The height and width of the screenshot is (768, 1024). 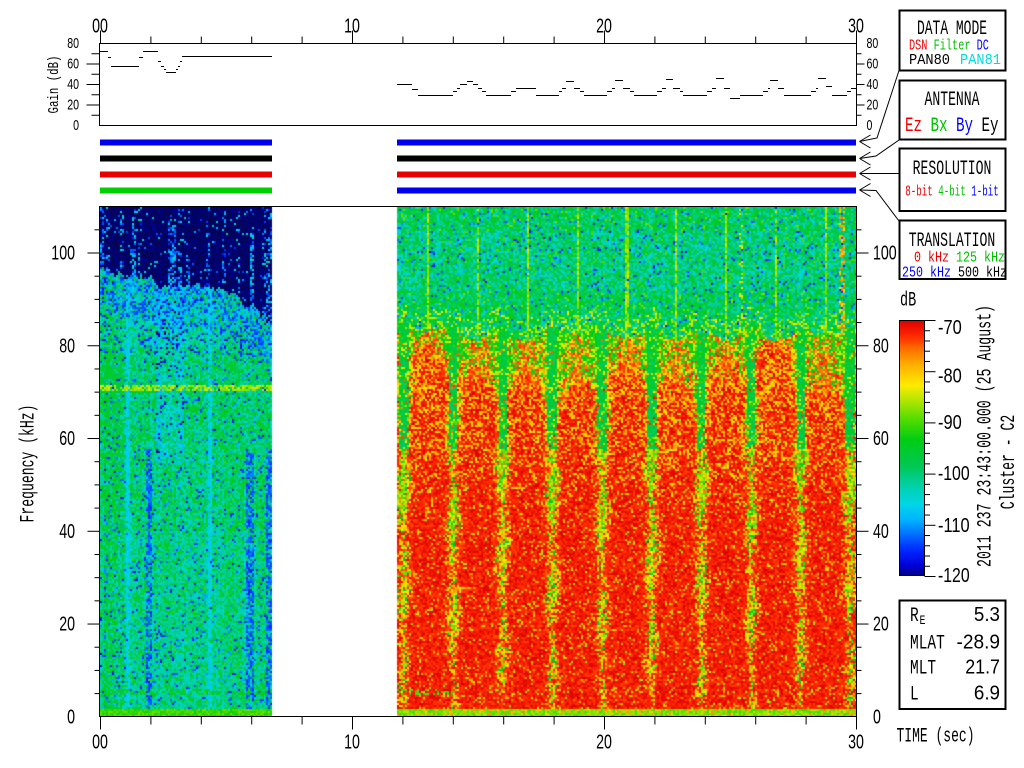 I want to click on svg-text: Frequency (kHz), so click(x=29, y=464).